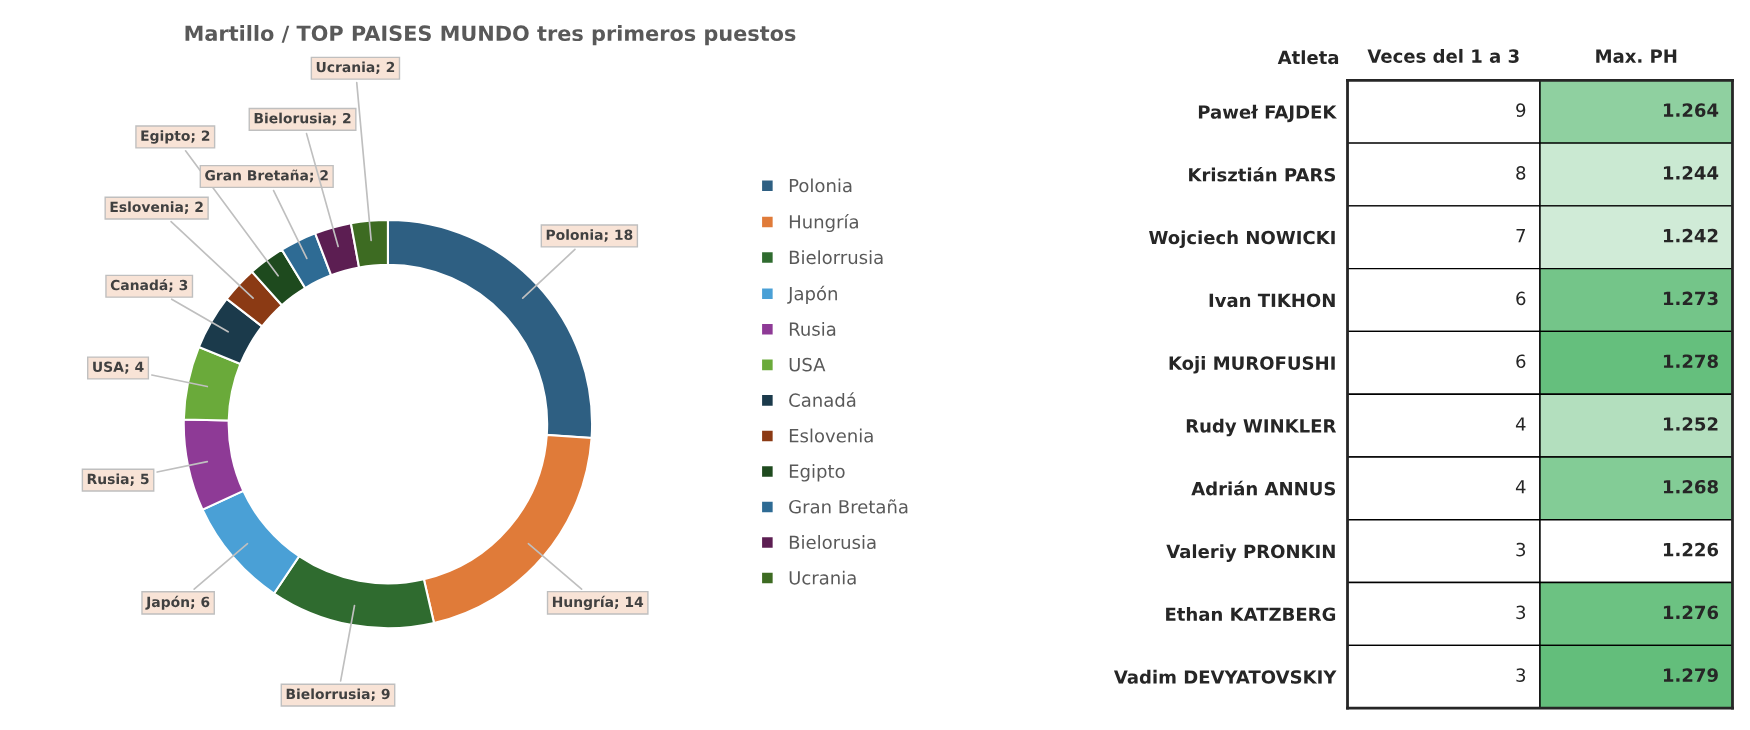  What do you see at coordinates (1690, 298) in the screenshot?
I see `data-label: 1.273` at bounding box center [1690, 298].